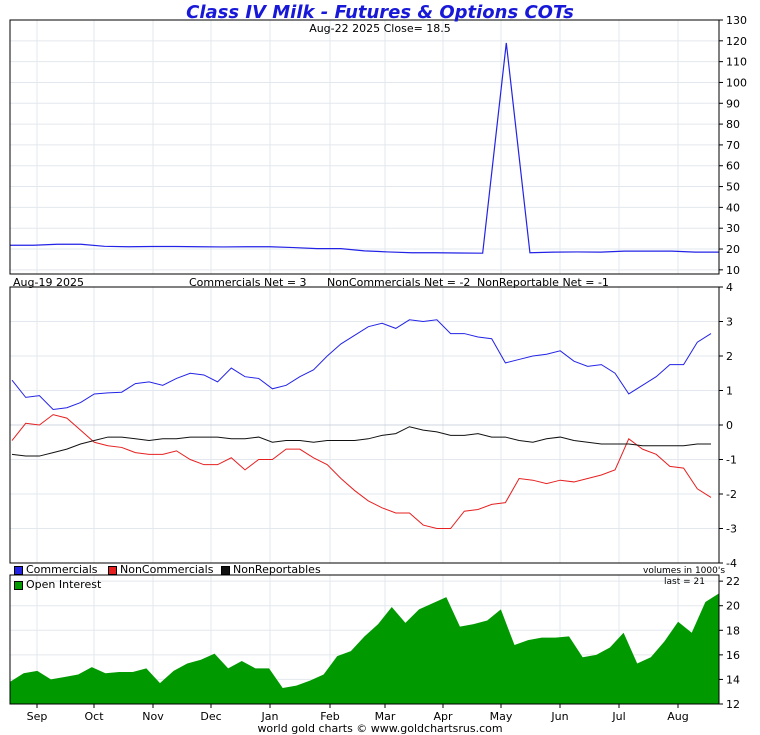 This screenshot has width=760, height=735. What do you see at coordinates (210, 716) in the screenshot?
I see `x-tick-label: Dec` at bounding box center [210, 716].